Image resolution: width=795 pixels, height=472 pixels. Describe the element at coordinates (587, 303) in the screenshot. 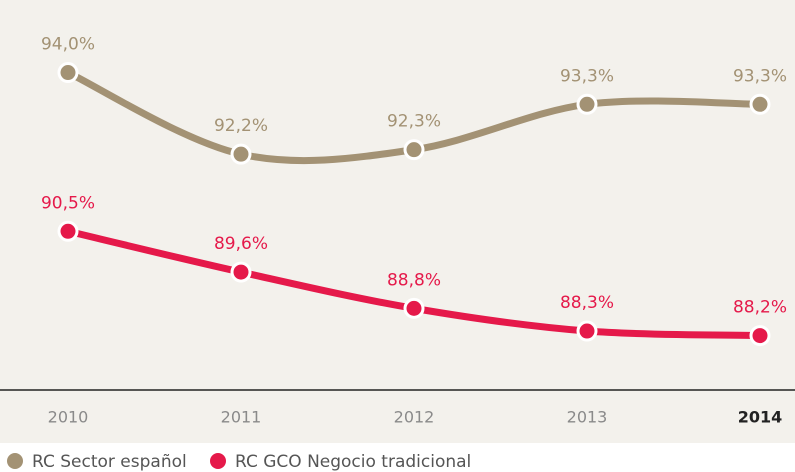

I see `data-label: 88,3%` at that location.